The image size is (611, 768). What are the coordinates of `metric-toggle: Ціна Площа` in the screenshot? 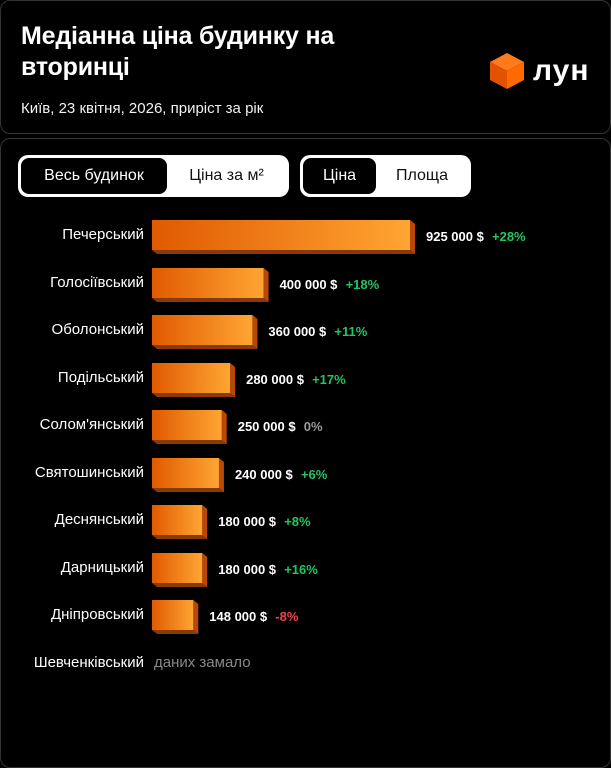 It's located at (385, 176).